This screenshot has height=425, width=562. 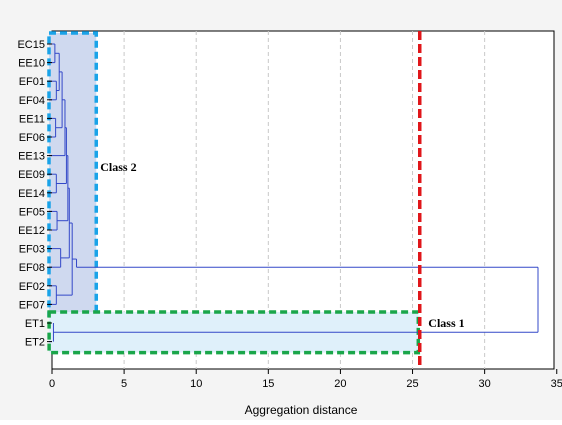 What do you see at coordinates (485, 384) in the screenshot?
I see `x-tick-label: 30` at bounding box center [485, 384].